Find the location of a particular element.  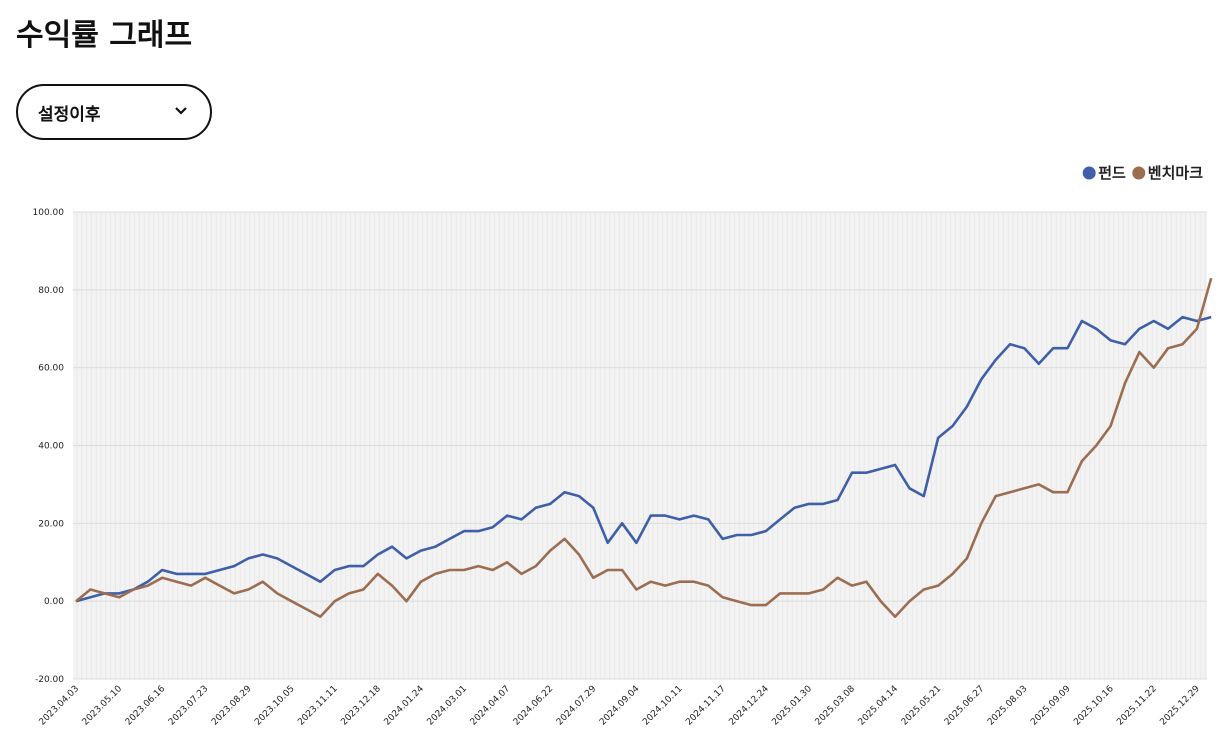

chevron is located at coordinates (181, 111).